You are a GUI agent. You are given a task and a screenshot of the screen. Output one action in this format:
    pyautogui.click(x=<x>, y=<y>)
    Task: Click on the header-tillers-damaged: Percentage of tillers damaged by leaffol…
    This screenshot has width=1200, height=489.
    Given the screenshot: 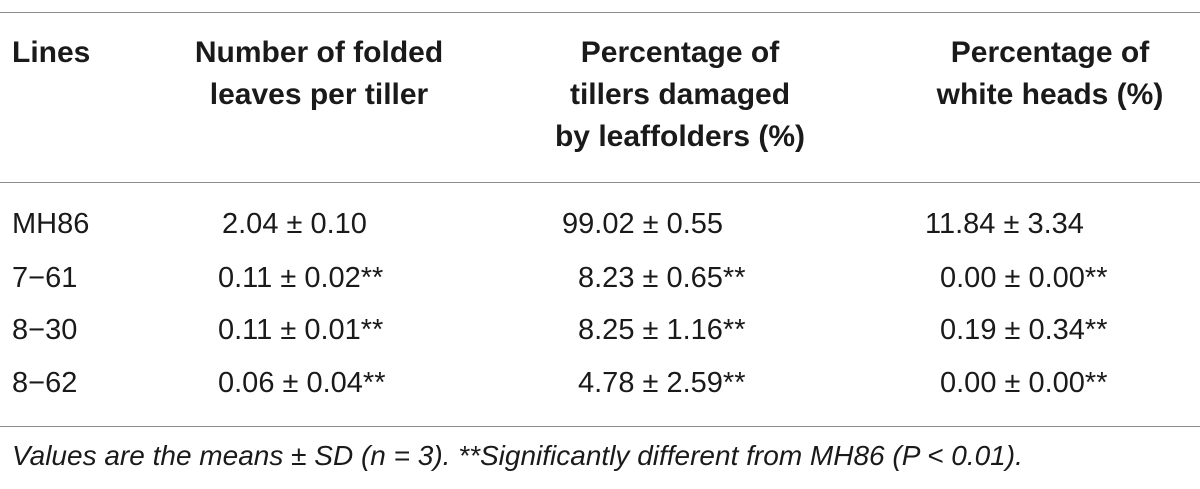 What is the action you would take?
    pyautogui.click(x=680, y=95)
    